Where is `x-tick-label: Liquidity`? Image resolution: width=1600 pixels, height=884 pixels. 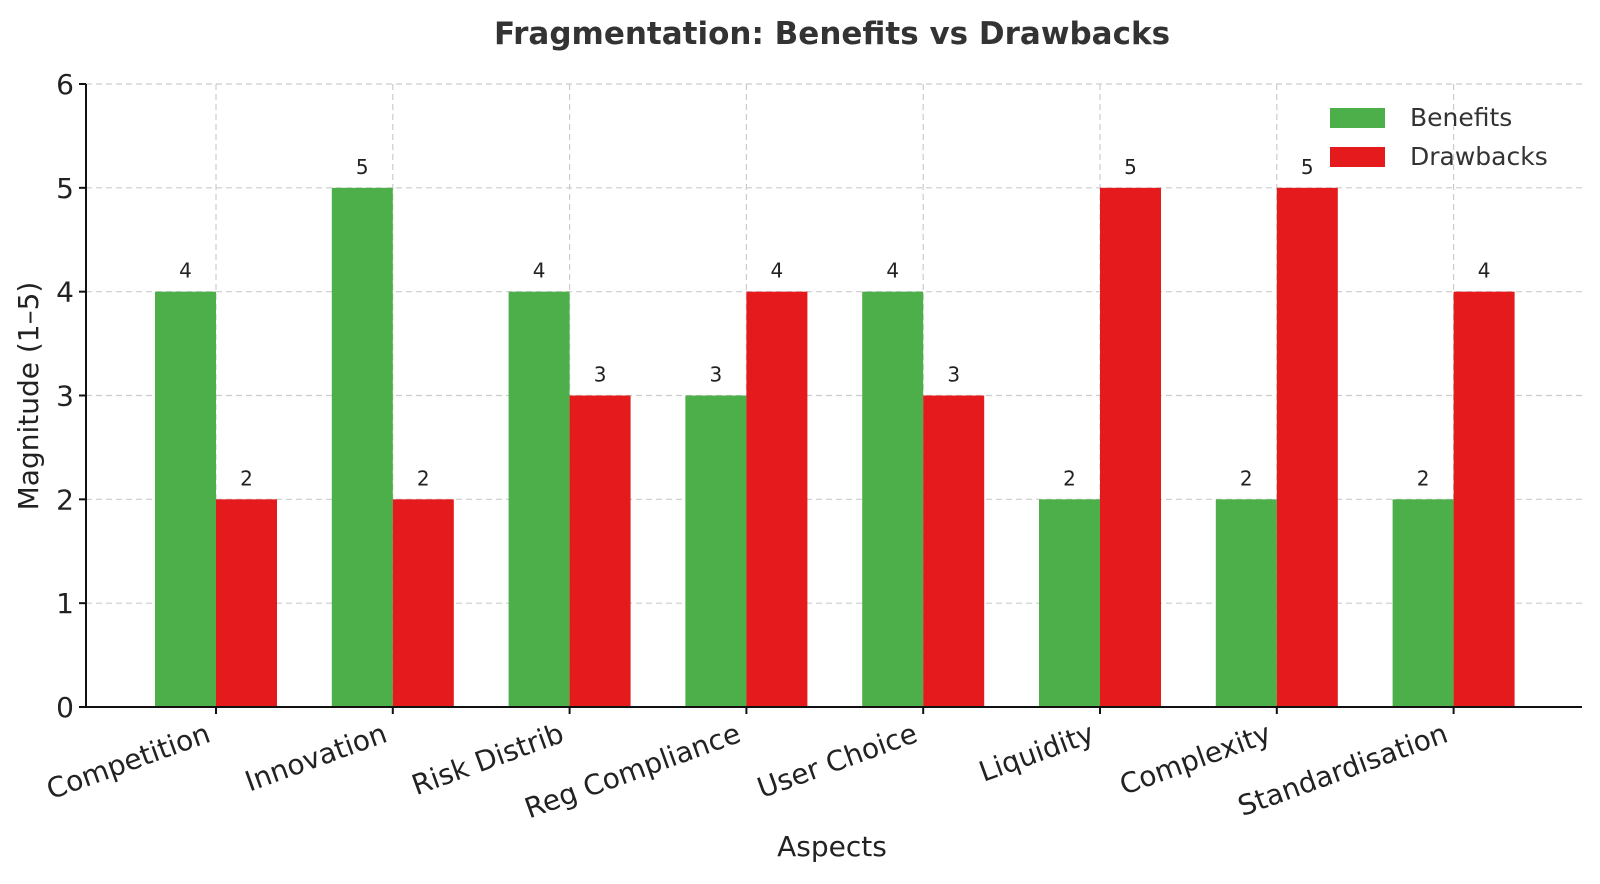 x-tick-label: Liquidity is located at coordinates (1037, 753).